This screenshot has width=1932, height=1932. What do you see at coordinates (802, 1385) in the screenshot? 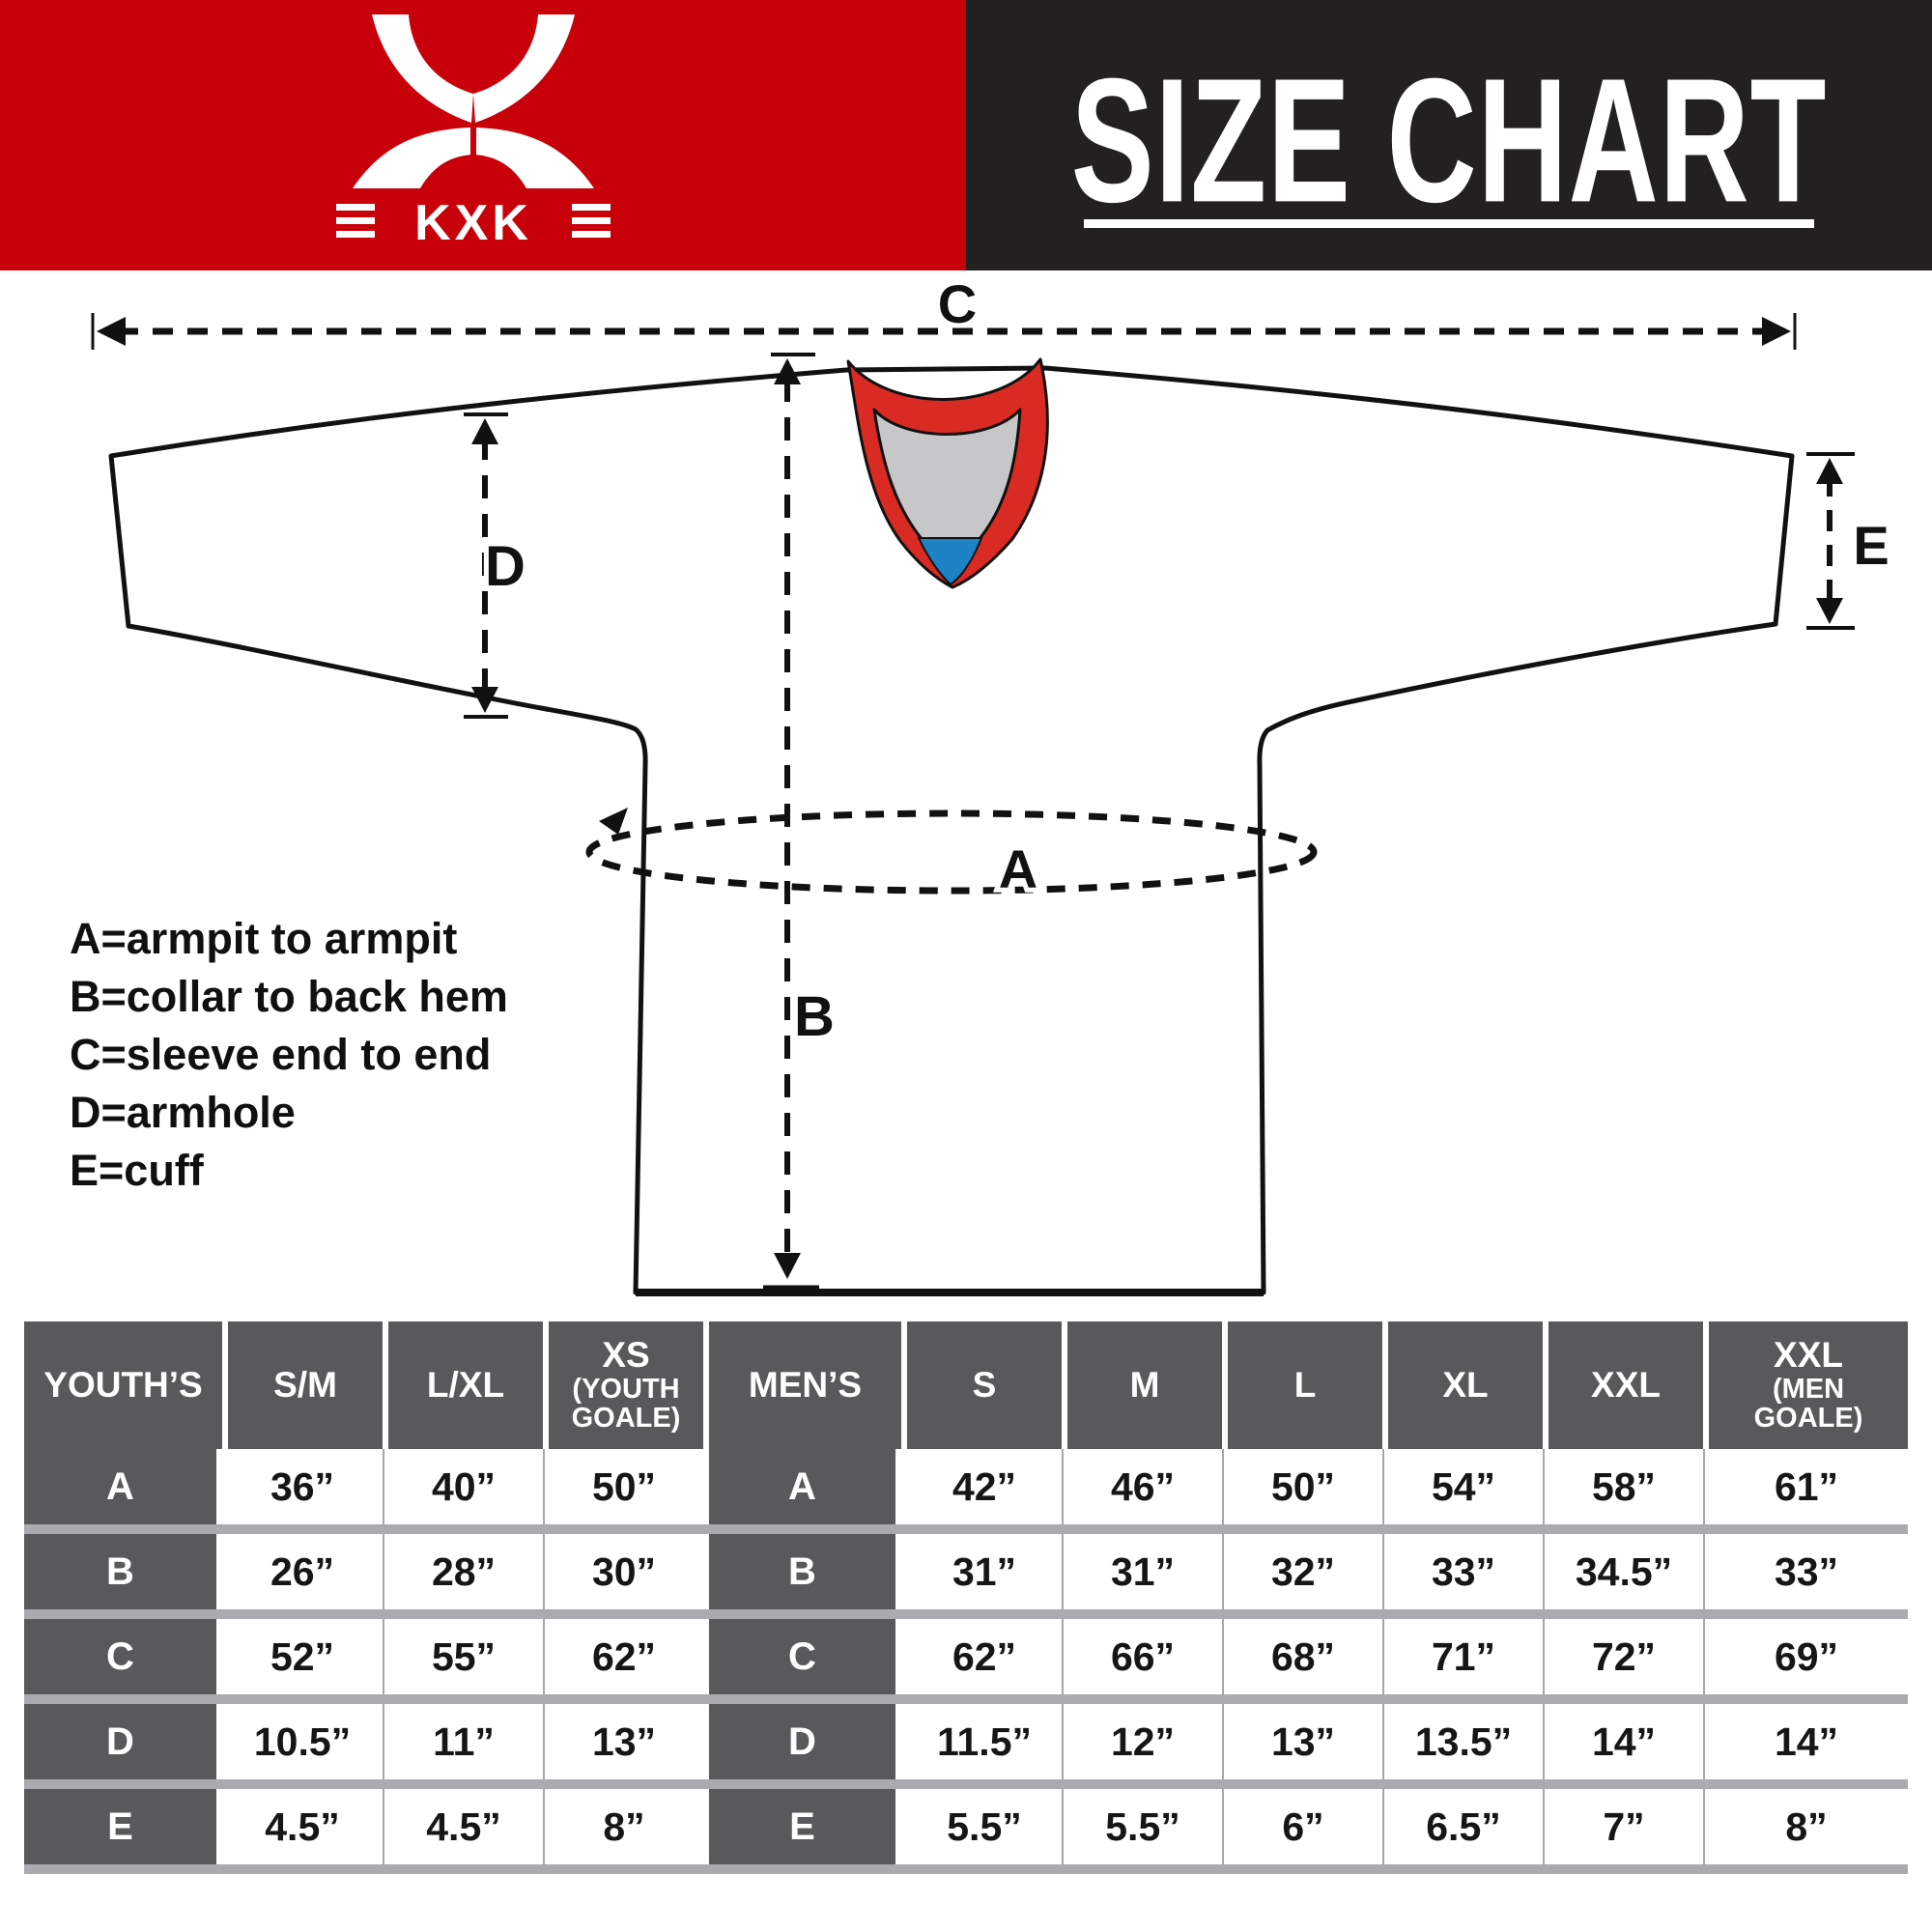
I see `size-table-group-men: MEN’S` at bounding box center [802, 1385].